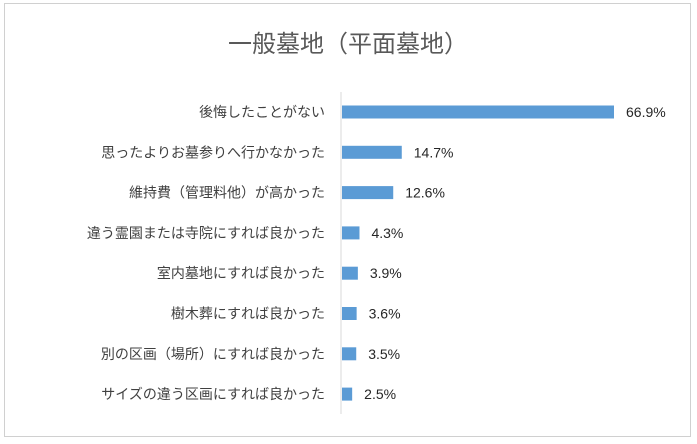 The image size is (697, 444). Describe the element at coordinates (227, 193) in the screenshot. I see `category-label: 維持費（管理料他）が高かった` at that location.